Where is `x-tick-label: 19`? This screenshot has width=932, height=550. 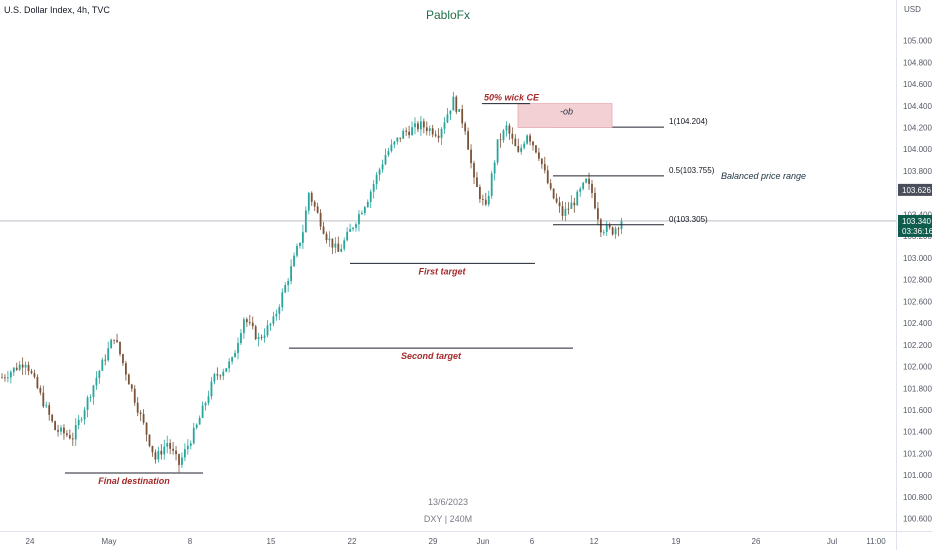
x-tick-label: 19 is located at coordinates (676, 541).